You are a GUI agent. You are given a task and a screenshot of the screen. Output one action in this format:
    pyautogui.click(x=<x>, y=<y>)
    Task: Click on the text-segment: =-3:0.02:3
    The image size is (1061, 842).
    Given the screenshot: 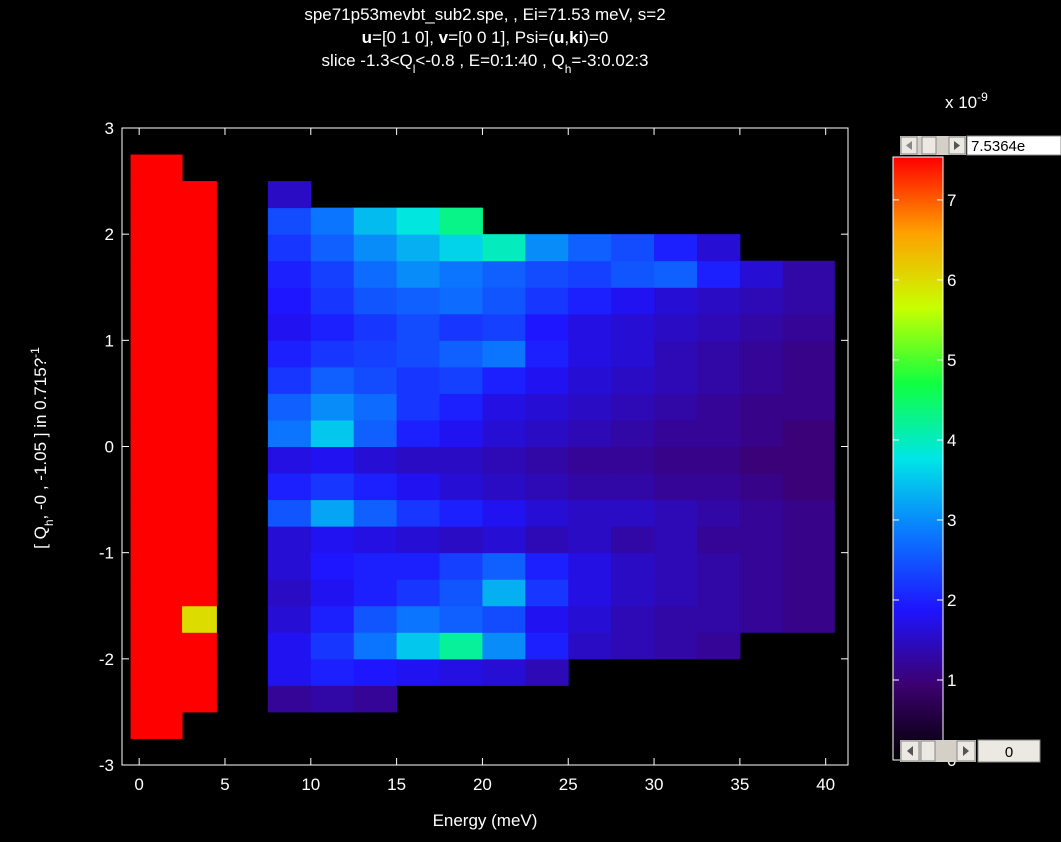 What is the action you would take?
    pyautogui.click(x=609, y=60)
    